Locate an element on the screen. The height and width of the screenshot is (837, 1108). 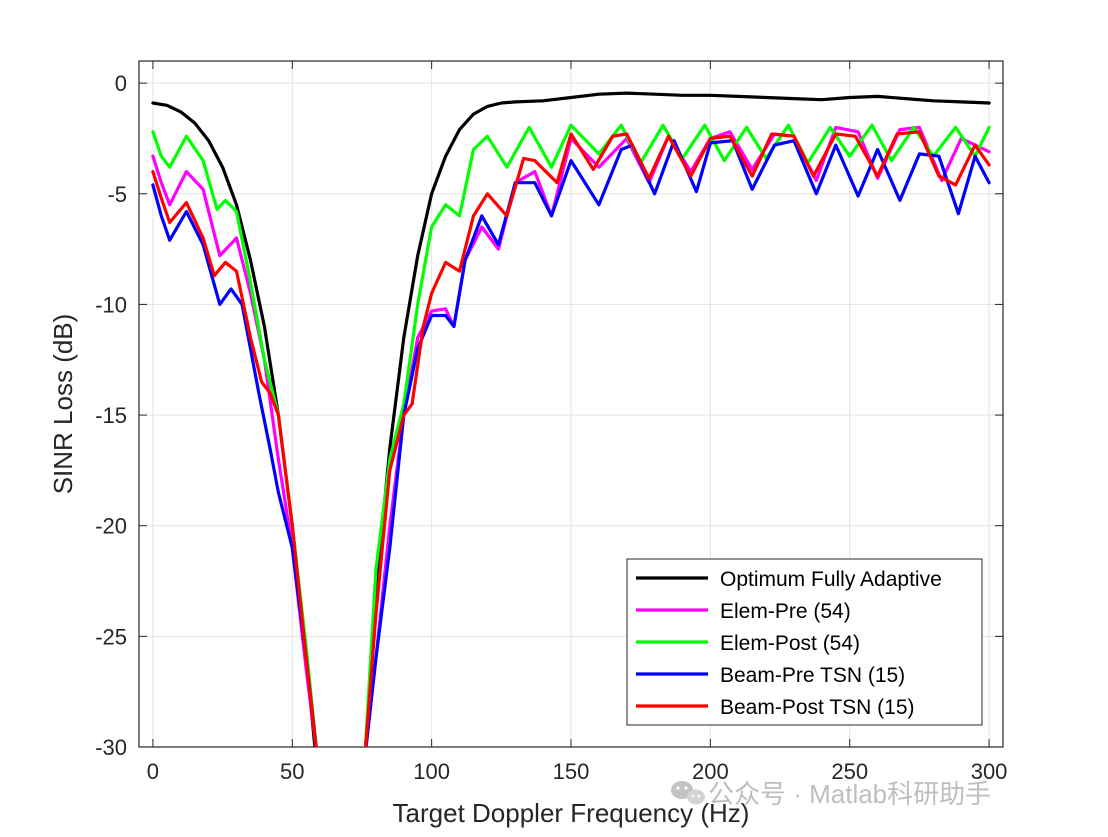
legend-entry: Beam-Post TSN (15) is located at coordinates (775, 707).